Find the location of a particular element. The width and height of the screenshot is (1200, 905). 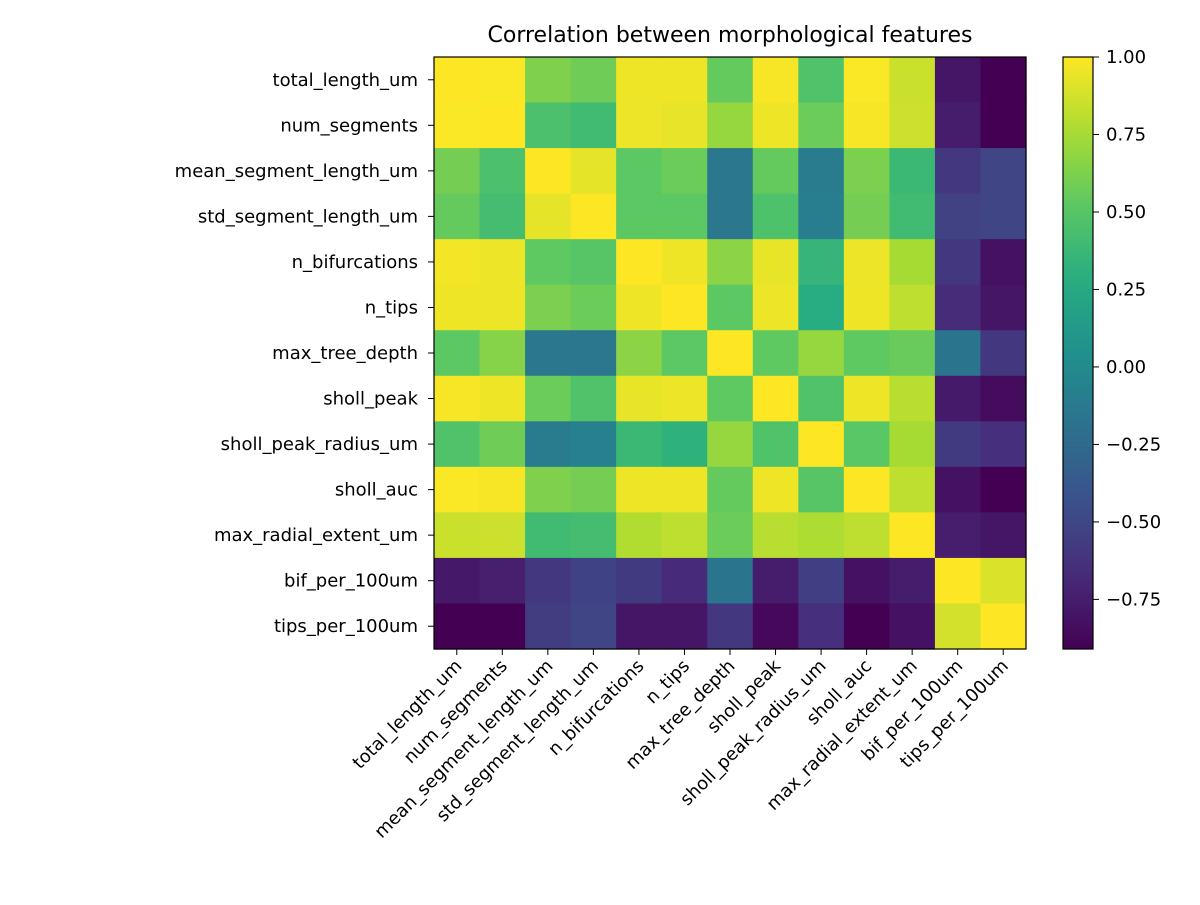

colorbar-tick-label: −0.25 is located at coordinates (1133, 444).